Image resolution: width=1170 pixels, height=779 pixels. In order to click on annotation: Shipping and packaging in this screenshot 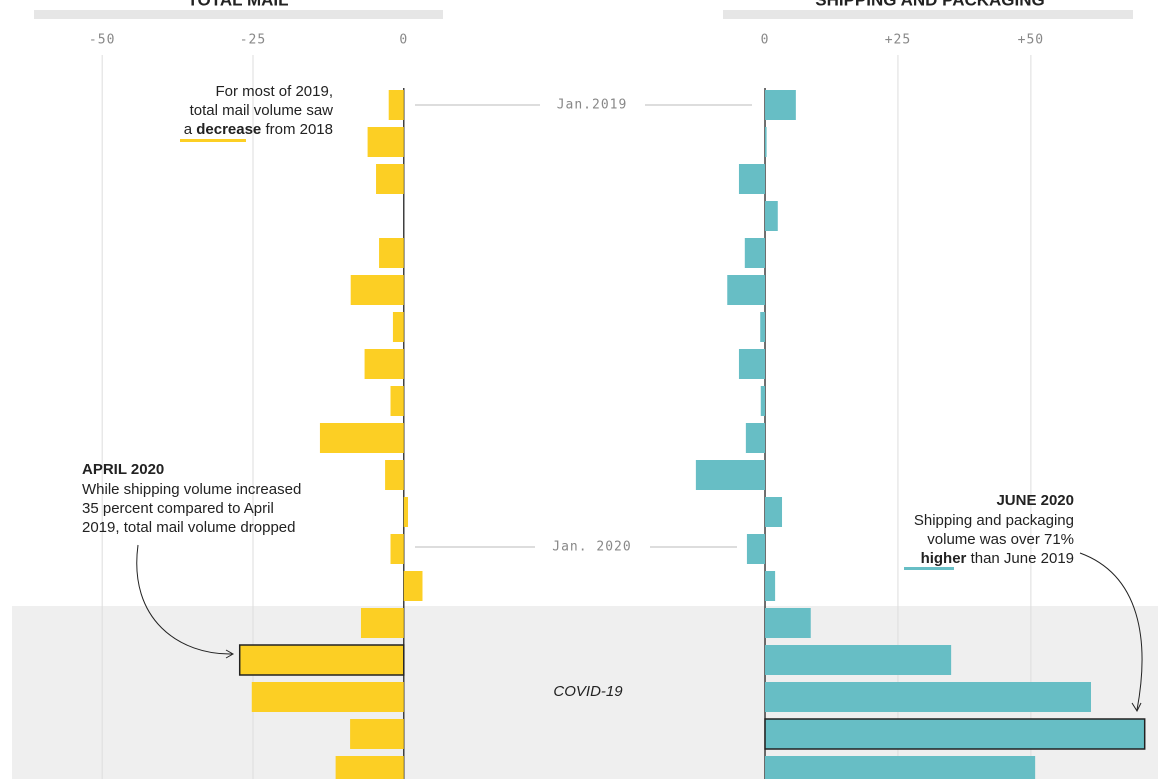, I will do `click(994, 520)`.